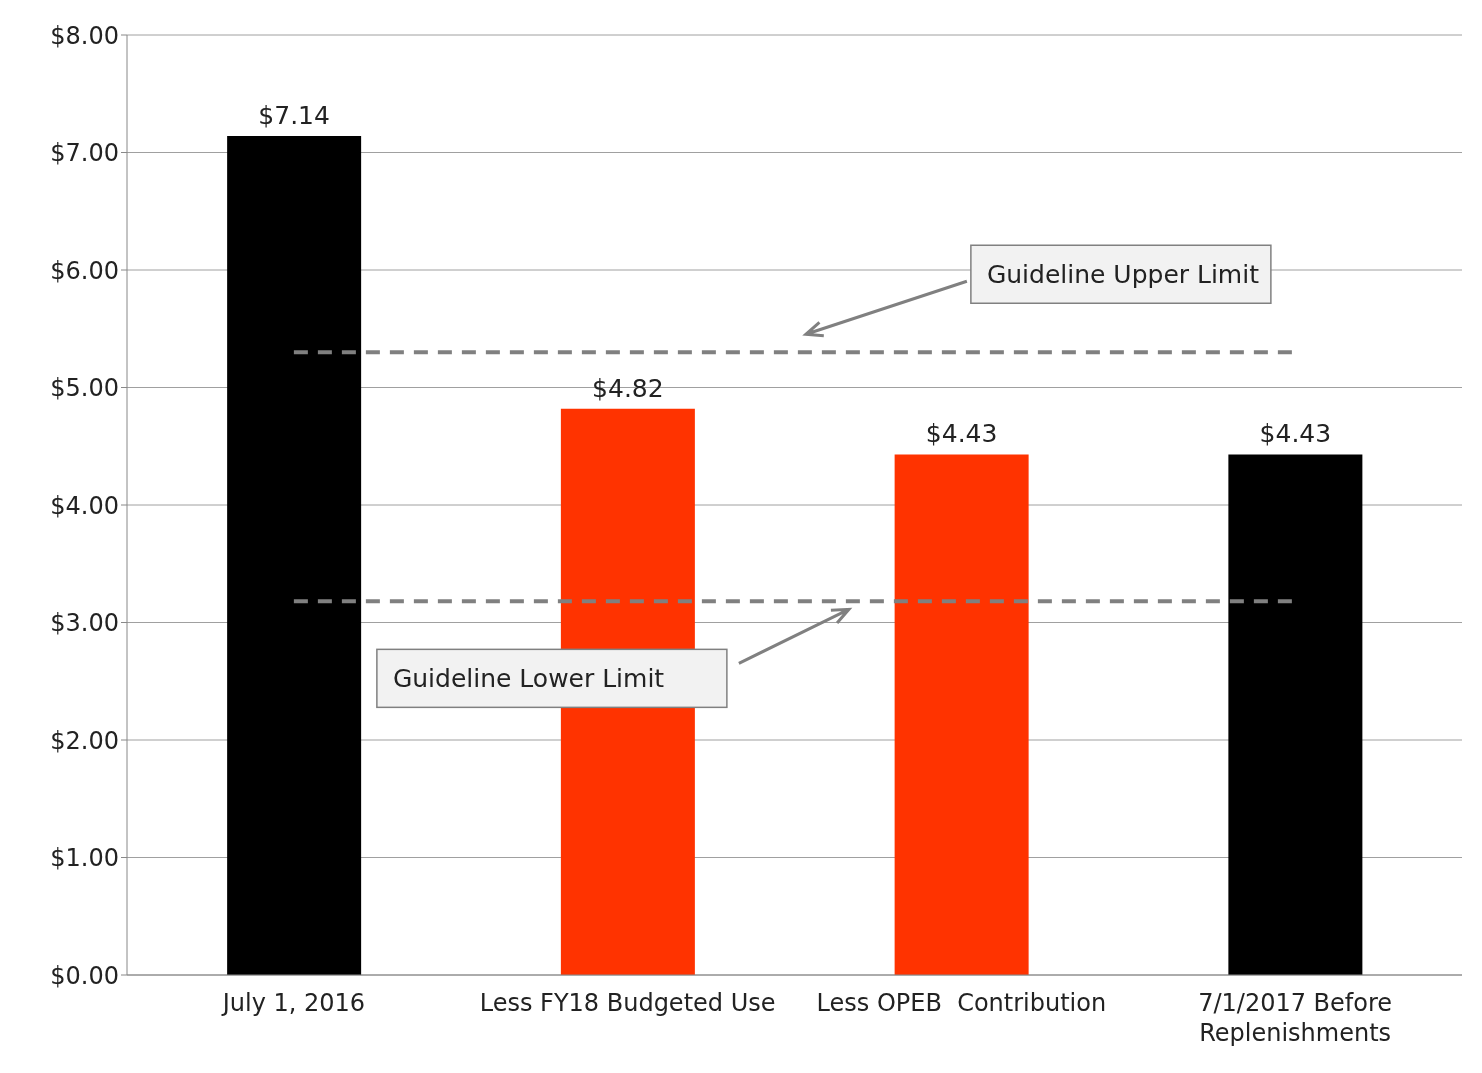 This screenshot has height=1073, width=1482. I want to click on data-label: $7.14, so click(294, 116).